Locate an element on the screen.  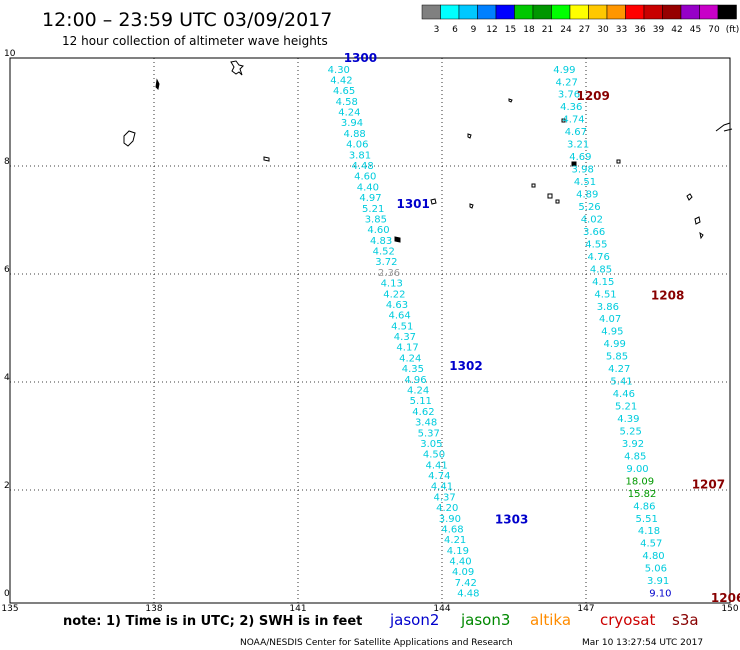
y-tick-label: 4 is located at coordinates (7, 378).